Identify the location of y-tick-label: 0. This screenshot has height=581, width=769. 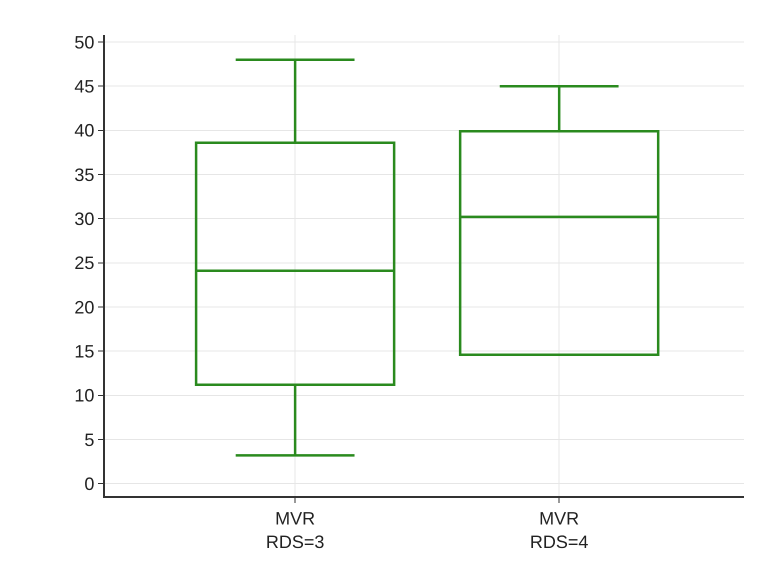
(89, 484).